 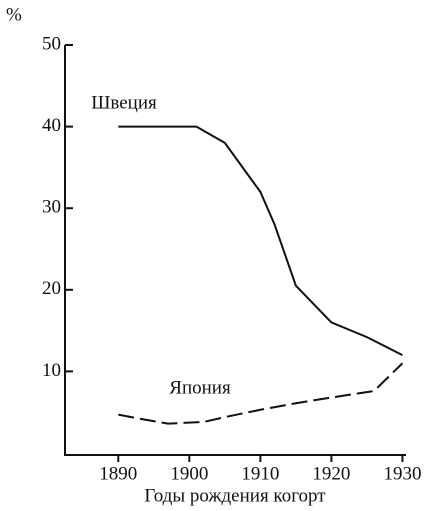 What do you see at coordinates (189, 473) in the screenshot?
I see `x-tick-label: 1900` at bounding box center [189, 473].